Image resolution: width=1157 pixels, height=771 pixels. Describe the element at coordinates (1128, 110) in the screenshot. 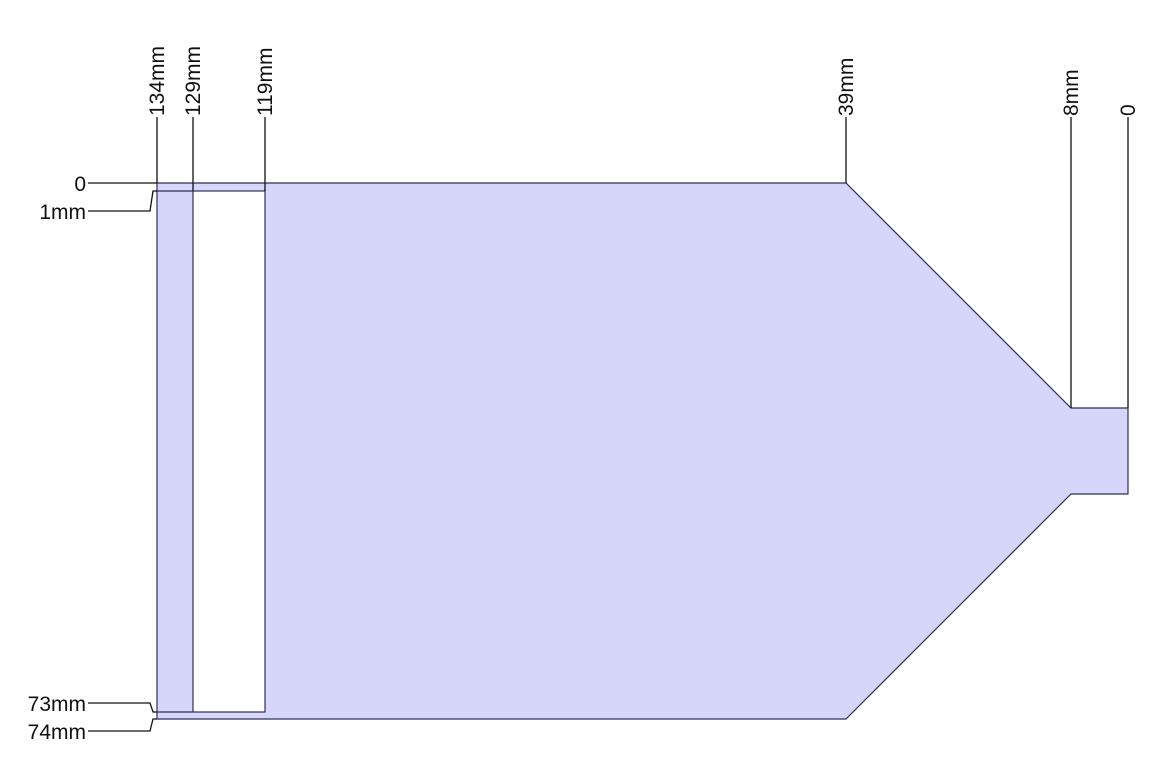

I see `dim-label-0-top: 0` at that location.